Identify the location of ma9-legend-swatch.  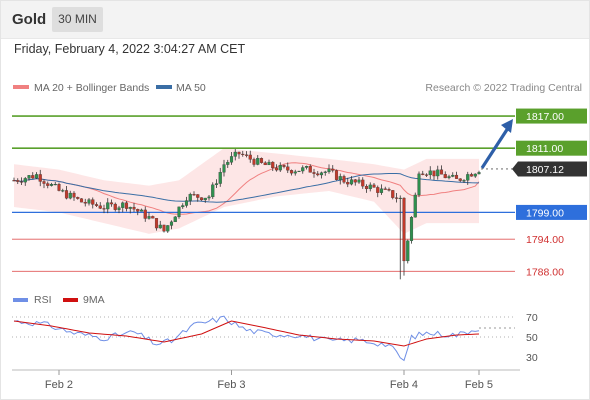
(70, 300).